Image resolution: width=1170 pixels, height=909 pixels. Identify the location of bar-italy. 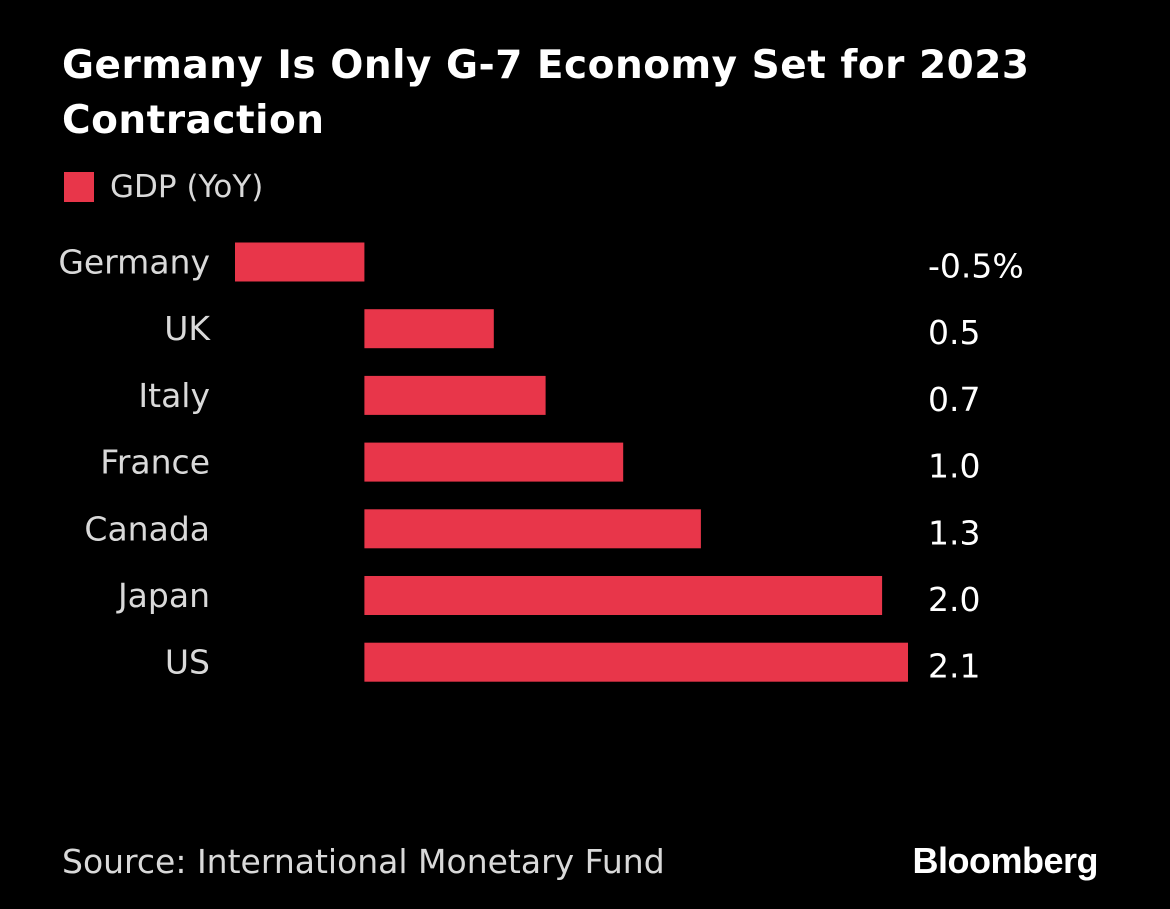
(455, 395).